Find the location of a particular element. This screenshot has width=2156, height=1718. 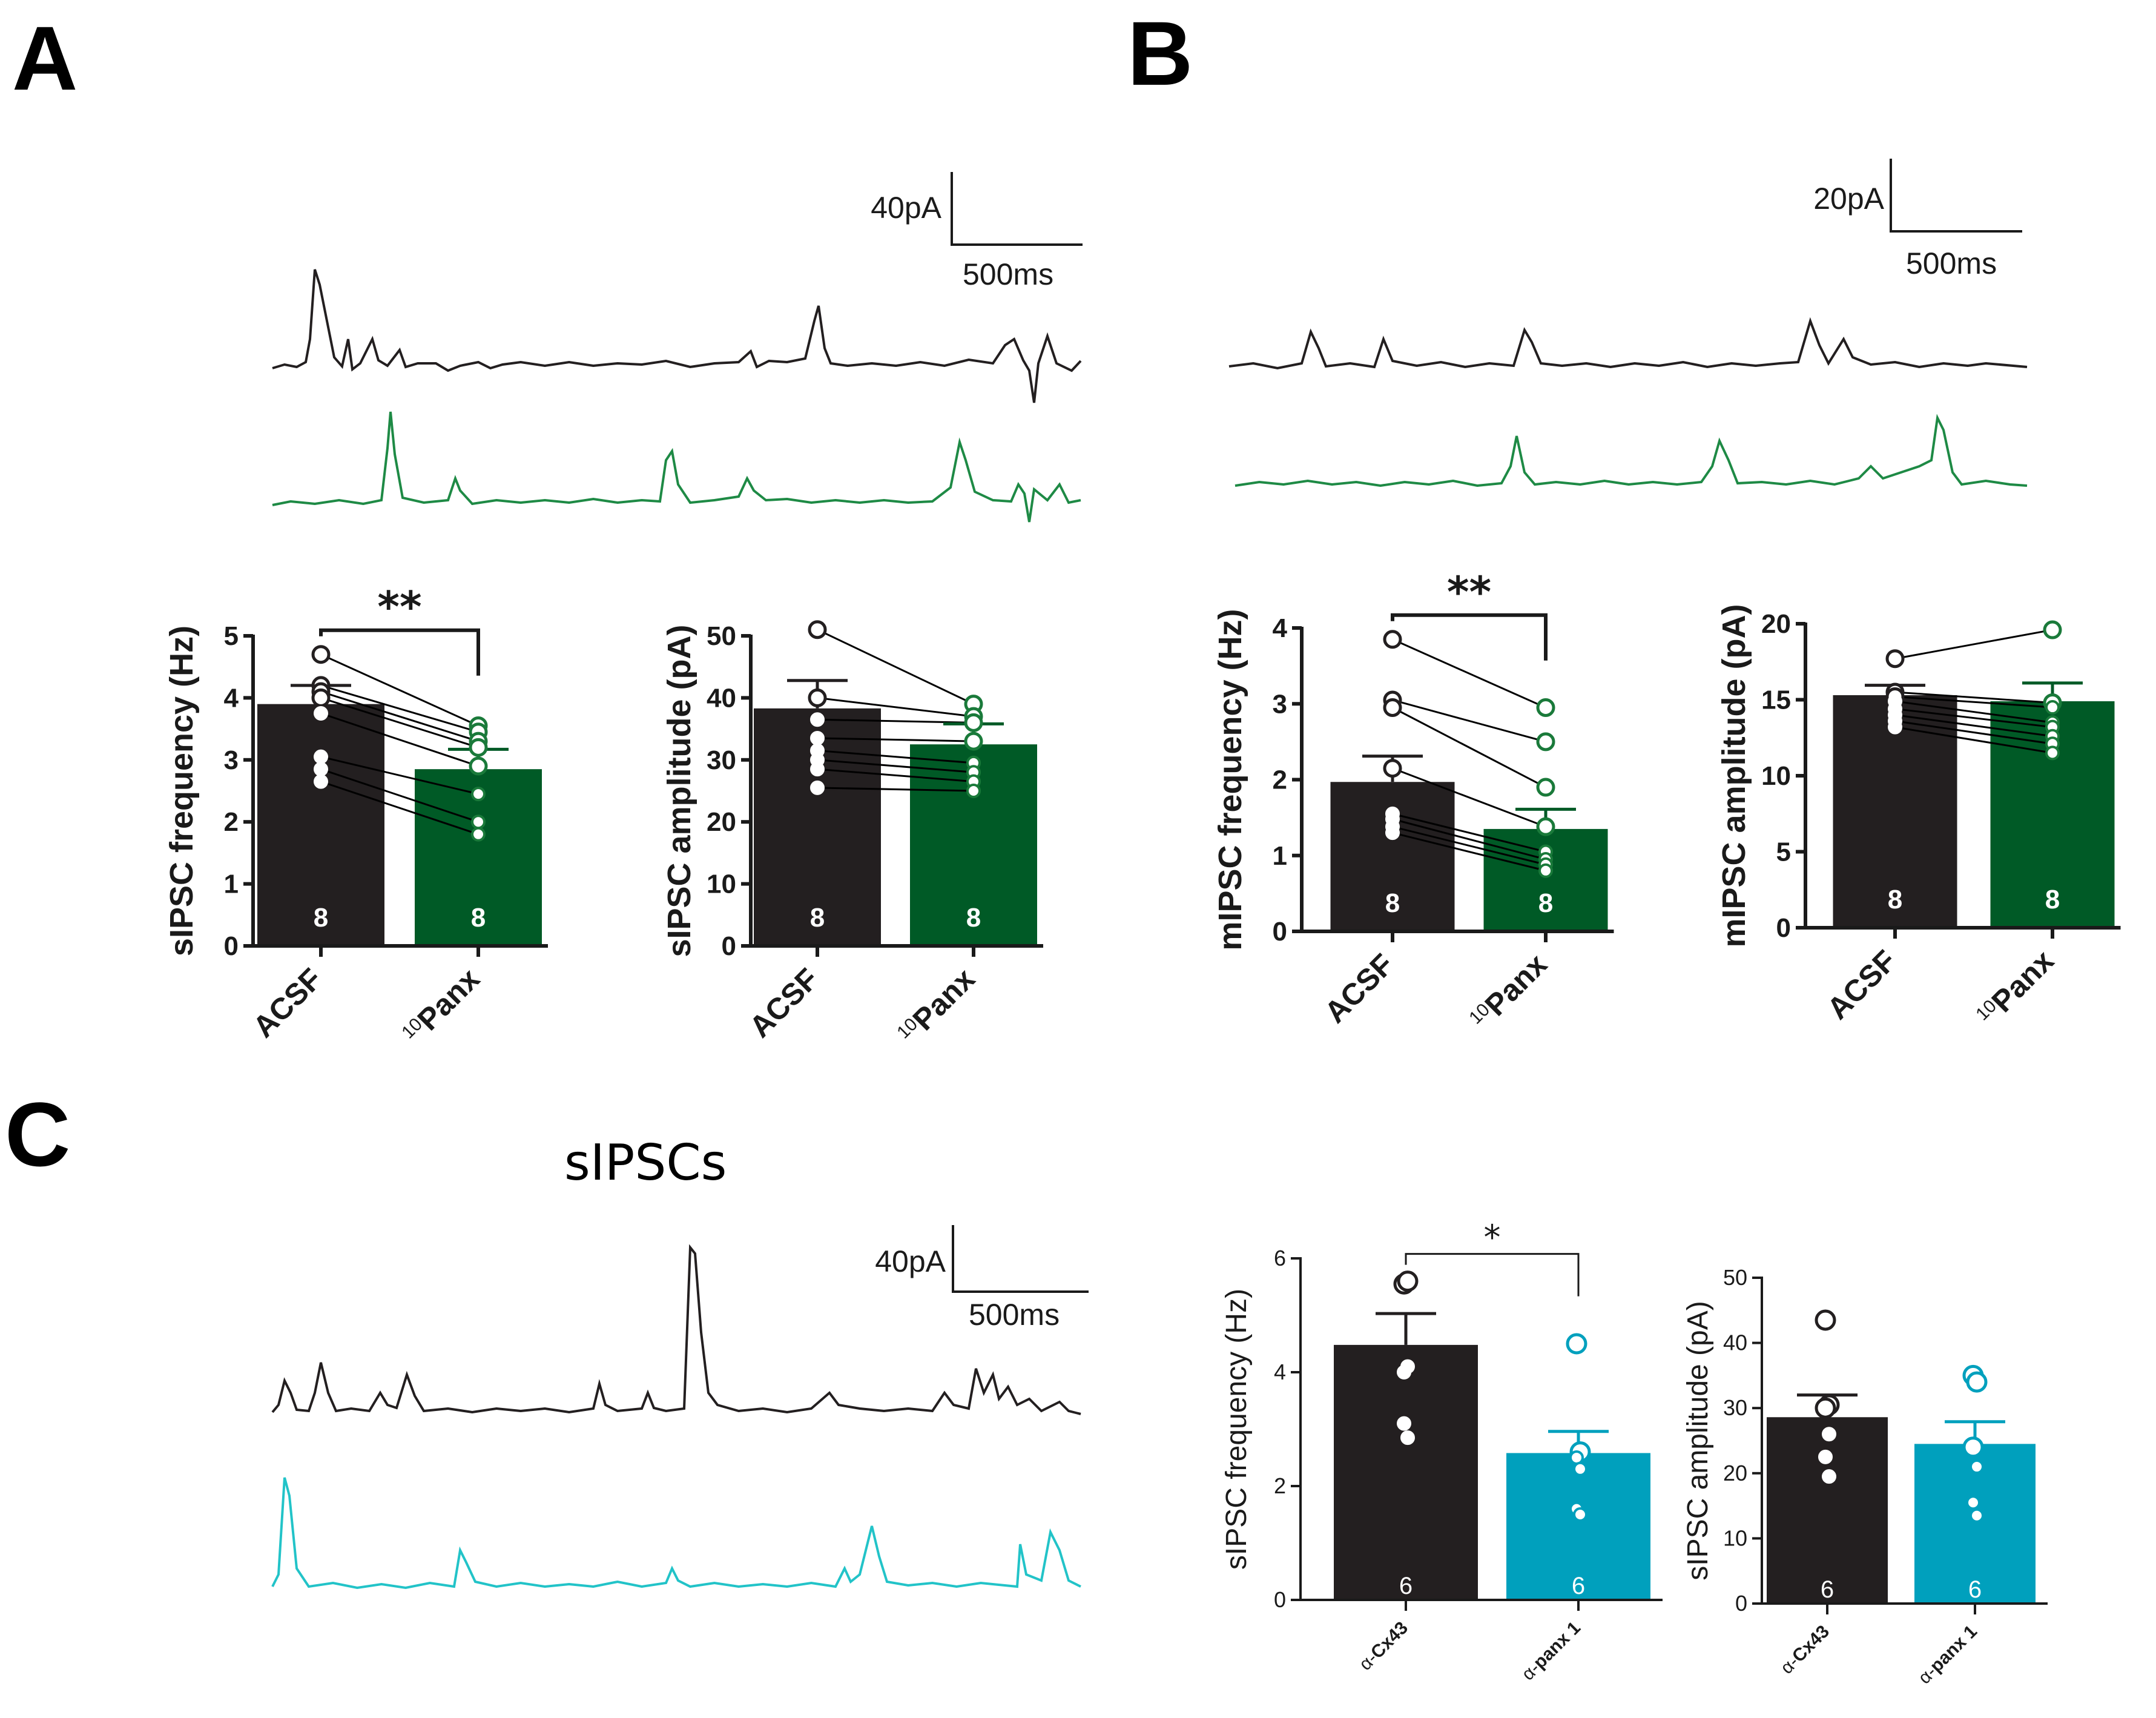

y-tick-label: 6 is located at coordinates (1280, 1258).